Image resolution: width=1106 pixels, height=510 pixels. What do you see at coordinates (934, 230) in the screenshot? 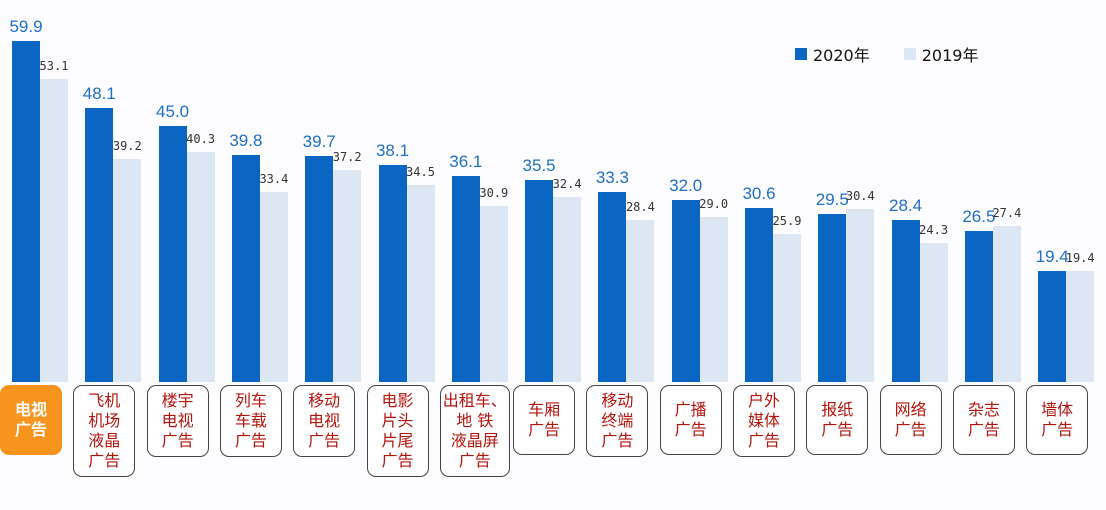
I see `data-label-2019: 24.3` at bounding box center [934, 230].